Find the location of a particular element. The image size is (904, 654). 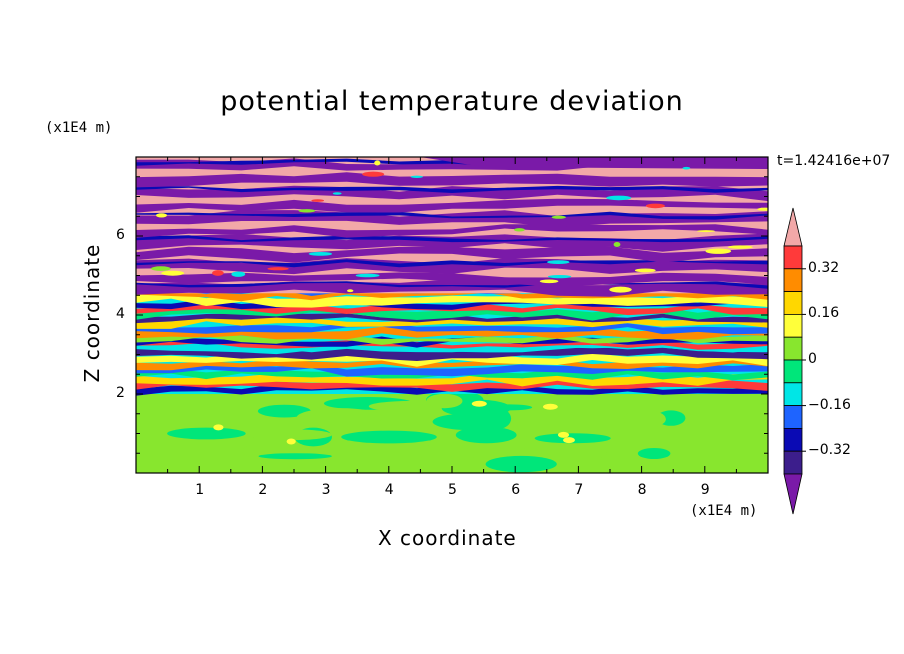

z-tick-label: 4 is located at coordinates (120, 314).